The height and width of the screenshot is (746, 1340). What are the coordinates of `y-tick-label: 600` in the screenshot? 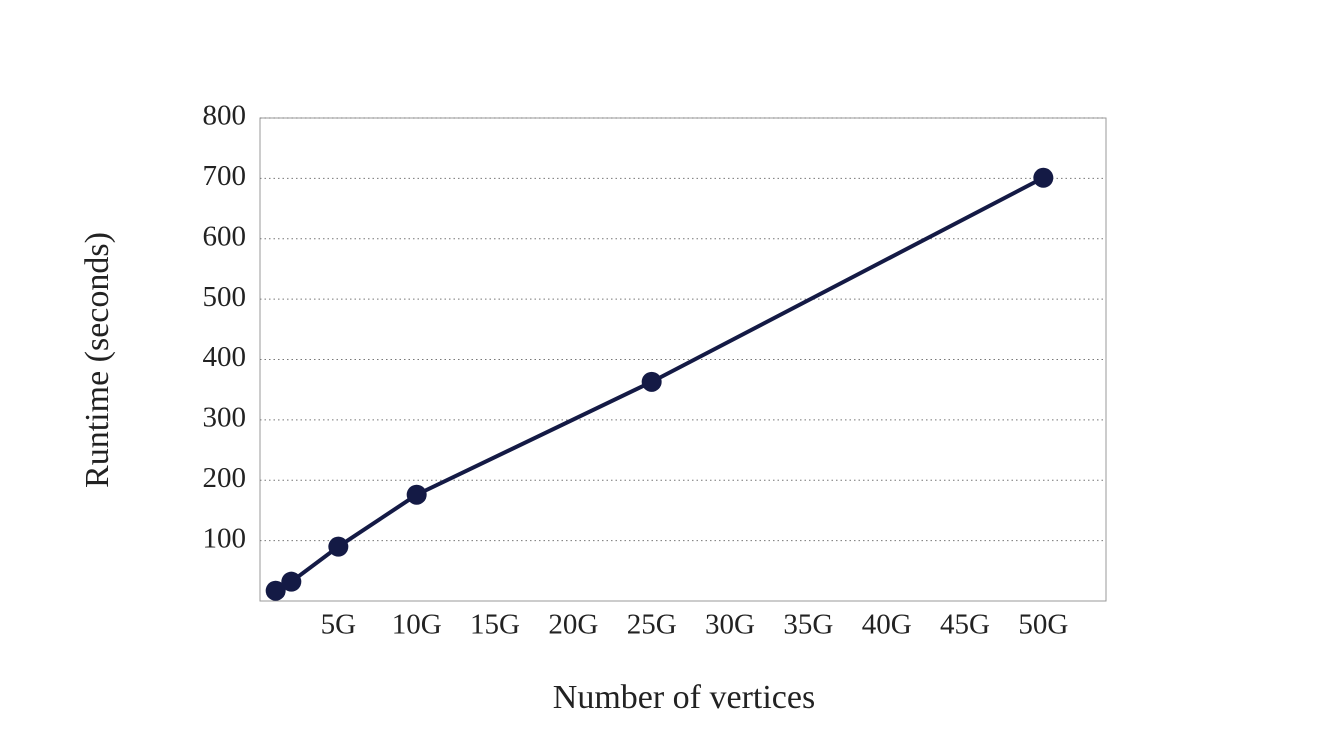 It's located at (225, 236).